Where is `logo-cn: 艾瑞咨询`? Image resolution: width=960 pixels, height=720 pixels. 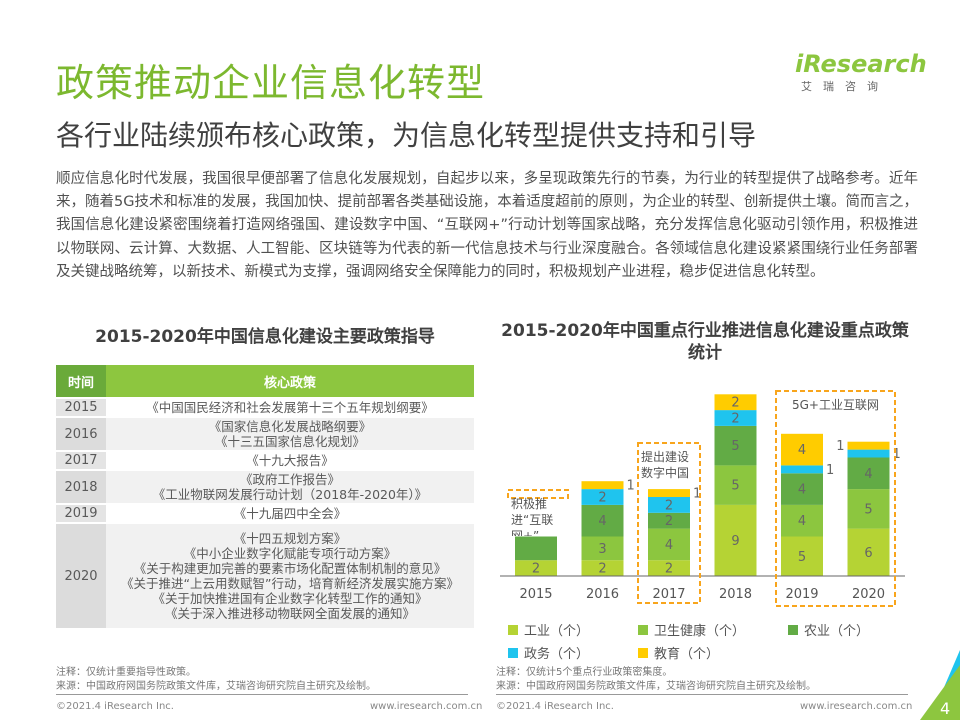 logo-cn: 艾瑞咨询 is located at coordinates (845, 86).